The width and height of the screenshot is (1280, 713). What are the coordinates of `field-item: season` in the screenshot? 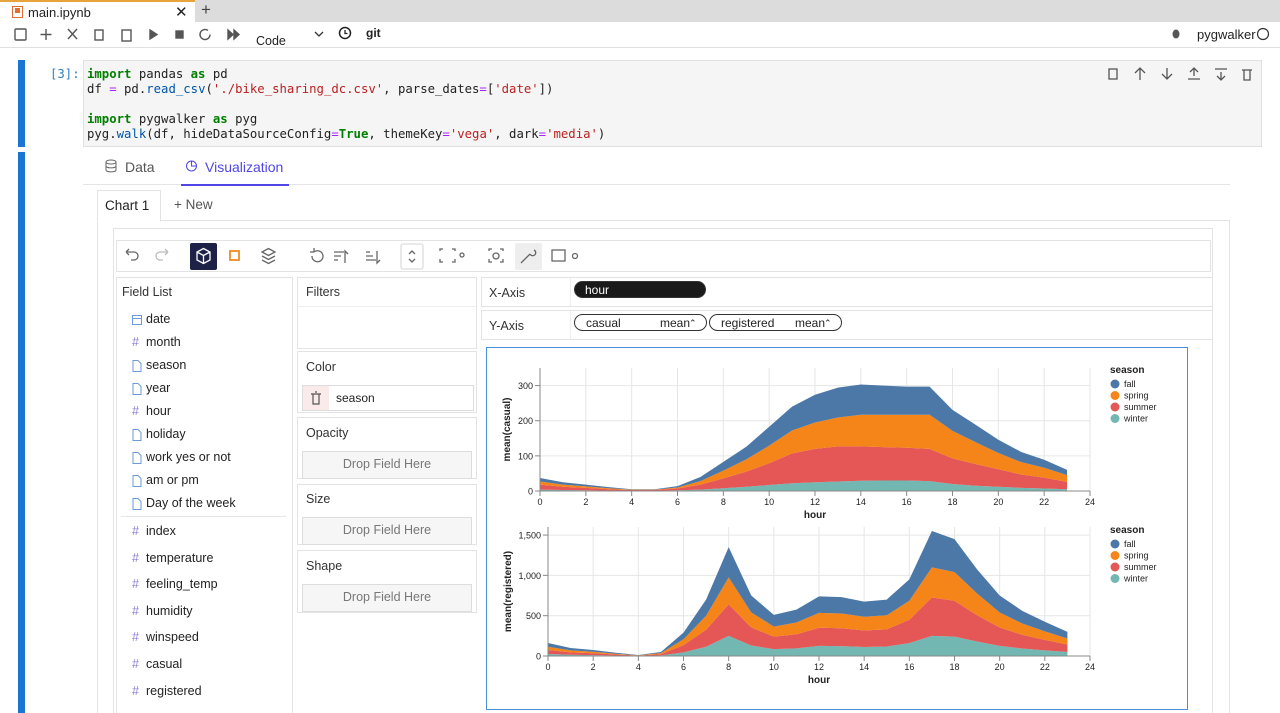 It's located at (204, 367).